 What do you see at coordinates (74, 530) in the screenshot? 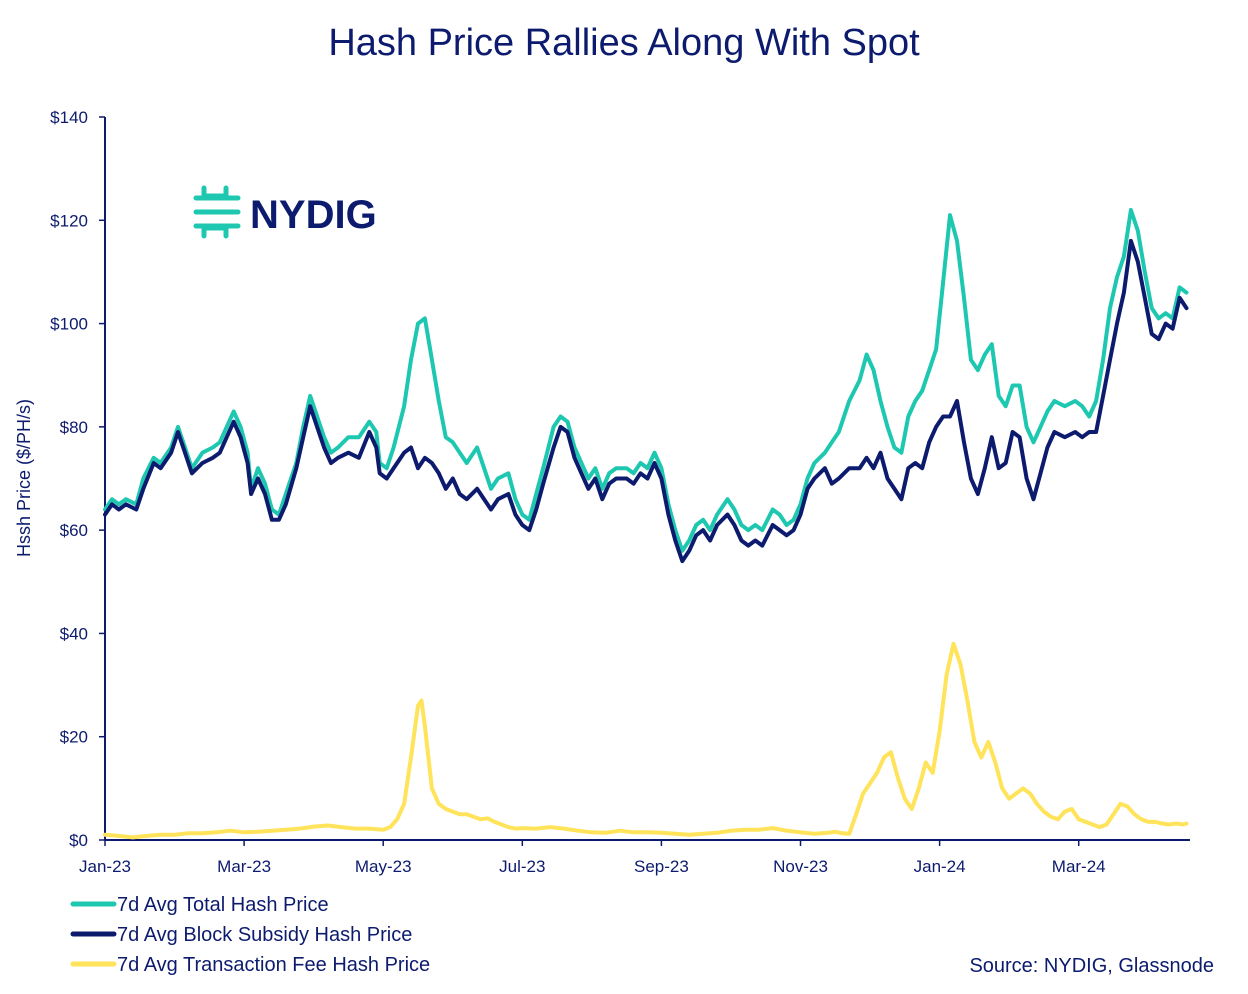
I see `y-tick-label: $60` at bounding box center [74, 530].